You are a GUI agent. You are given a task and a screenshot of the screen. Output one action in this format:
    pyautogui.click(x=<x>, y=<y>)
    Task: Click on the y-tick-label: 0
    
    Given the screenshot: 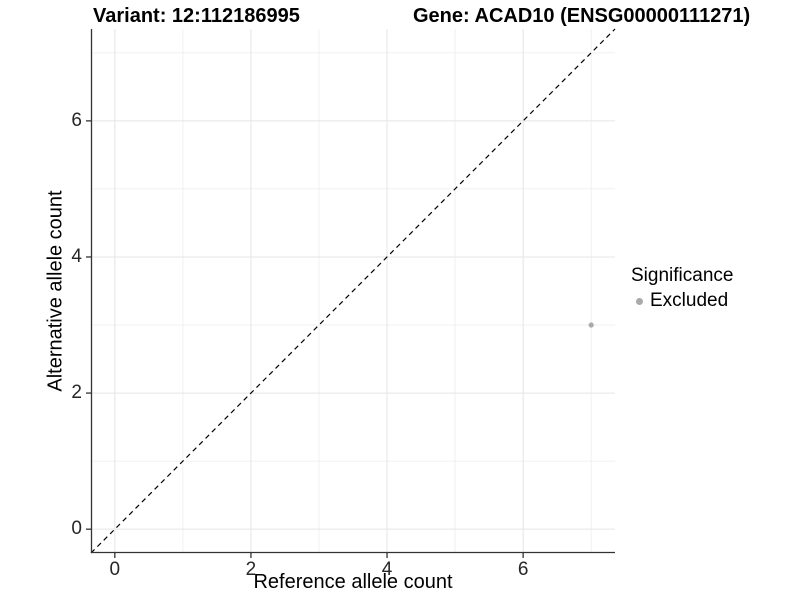 What is the action you would take?
    pyautogui.click(x=76, y=529)
    